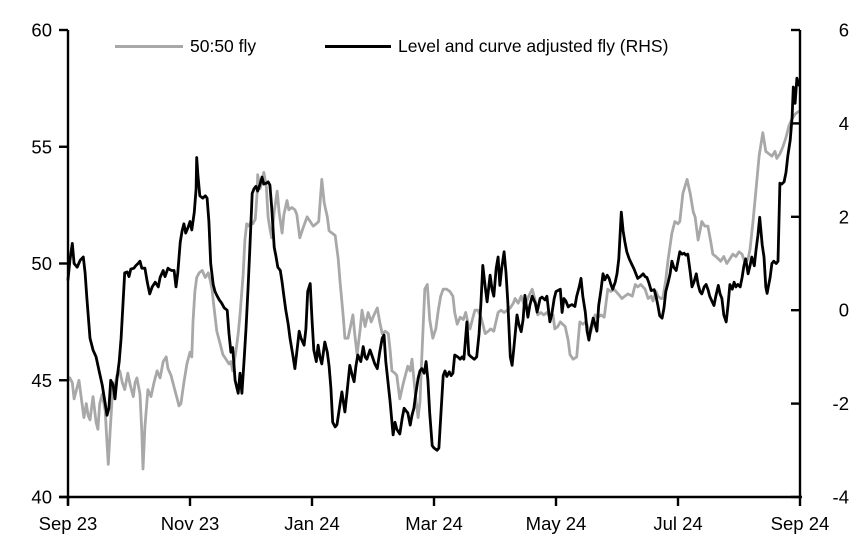 This screenshot has width=852, height=551. What do you see at coordinates (677, 523) in the screenshot?
I see `x-axis-tick-label: Jul 24` at bounding box center [677, 523].